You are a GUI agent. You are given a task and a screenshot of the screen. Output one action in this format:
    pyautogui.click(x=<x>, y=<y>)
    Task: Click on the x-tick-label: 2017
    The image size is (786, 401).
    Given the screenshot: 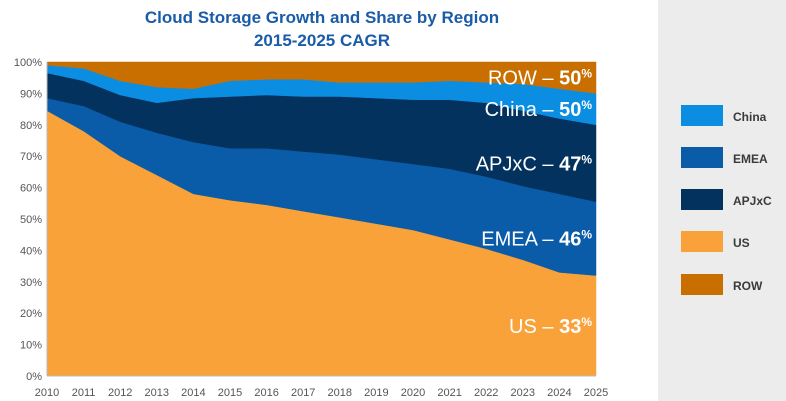 What is the action you would take?
    pyautogui.click(x=303, y=393)
    